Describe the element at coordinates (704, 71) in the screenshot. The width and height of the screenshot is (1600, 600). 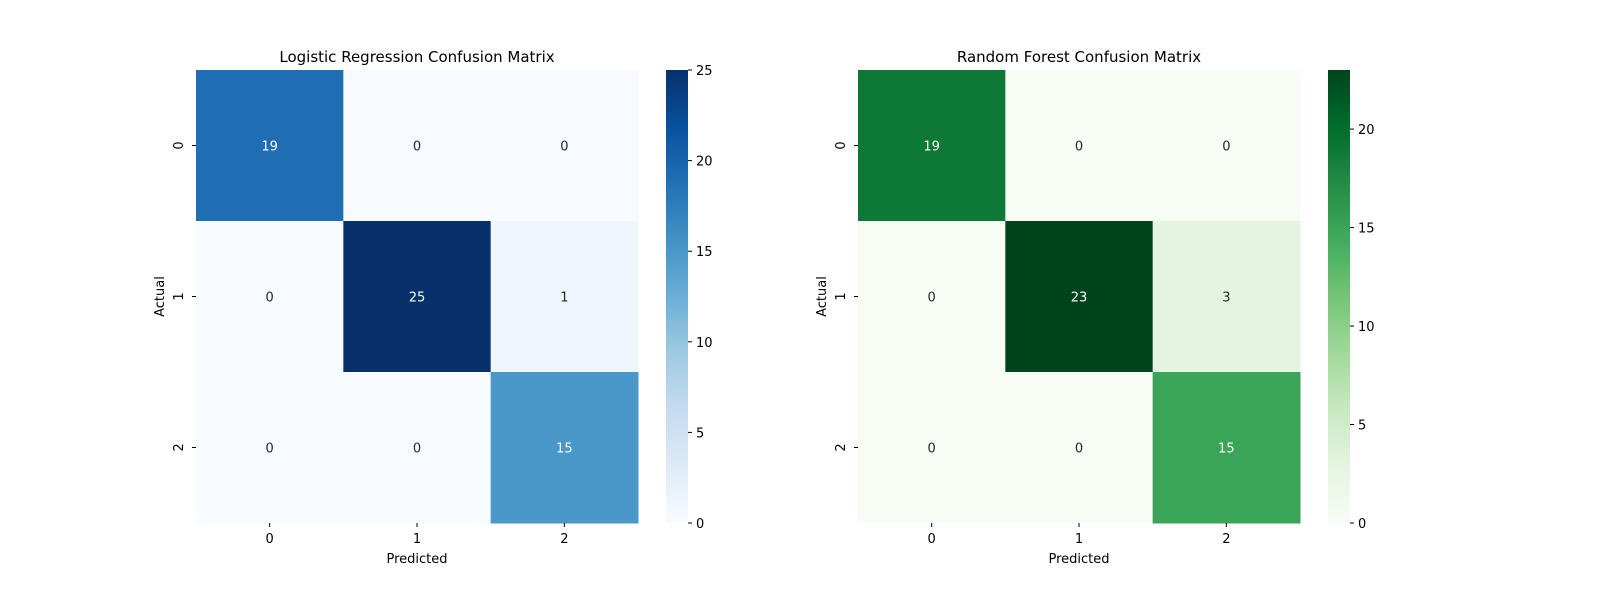
I see `colorbar-tick-label: 25` at that location.